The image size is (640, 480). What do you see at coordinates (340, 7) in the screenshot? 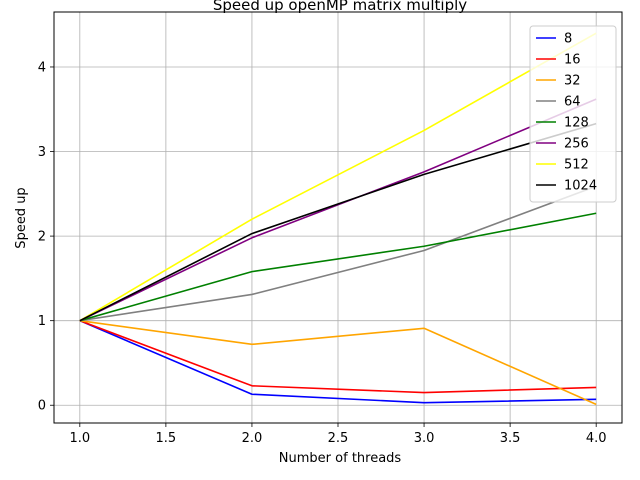
I see `chart-title: Speed up openMP matrix multiply` at bounding box center [340, 7].